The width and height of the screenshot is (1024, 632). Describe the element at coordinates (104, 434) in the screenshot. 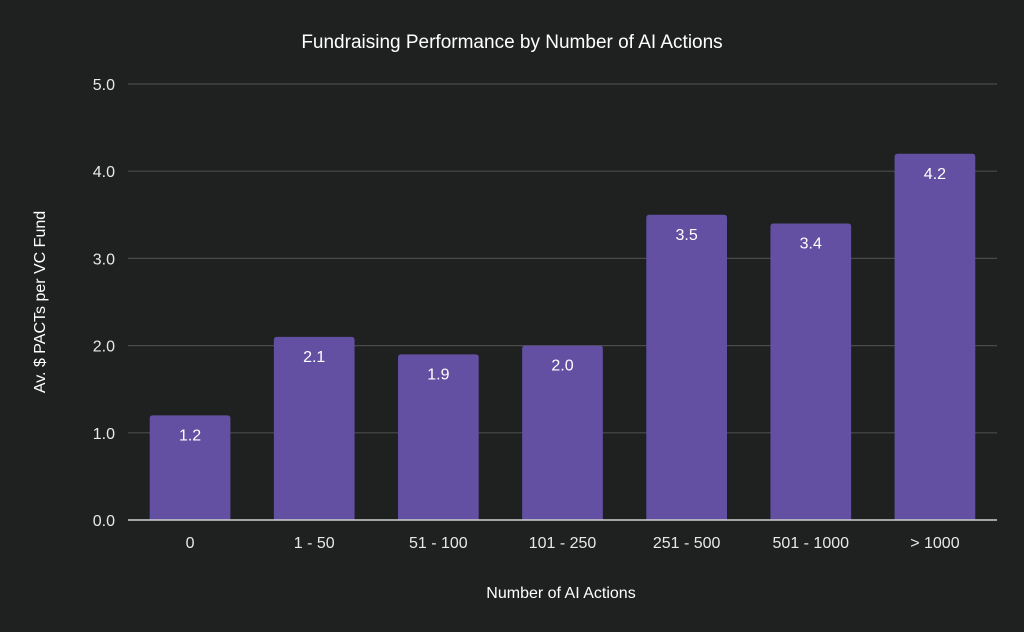

I see `y-tick-label: 1.0` at that location.